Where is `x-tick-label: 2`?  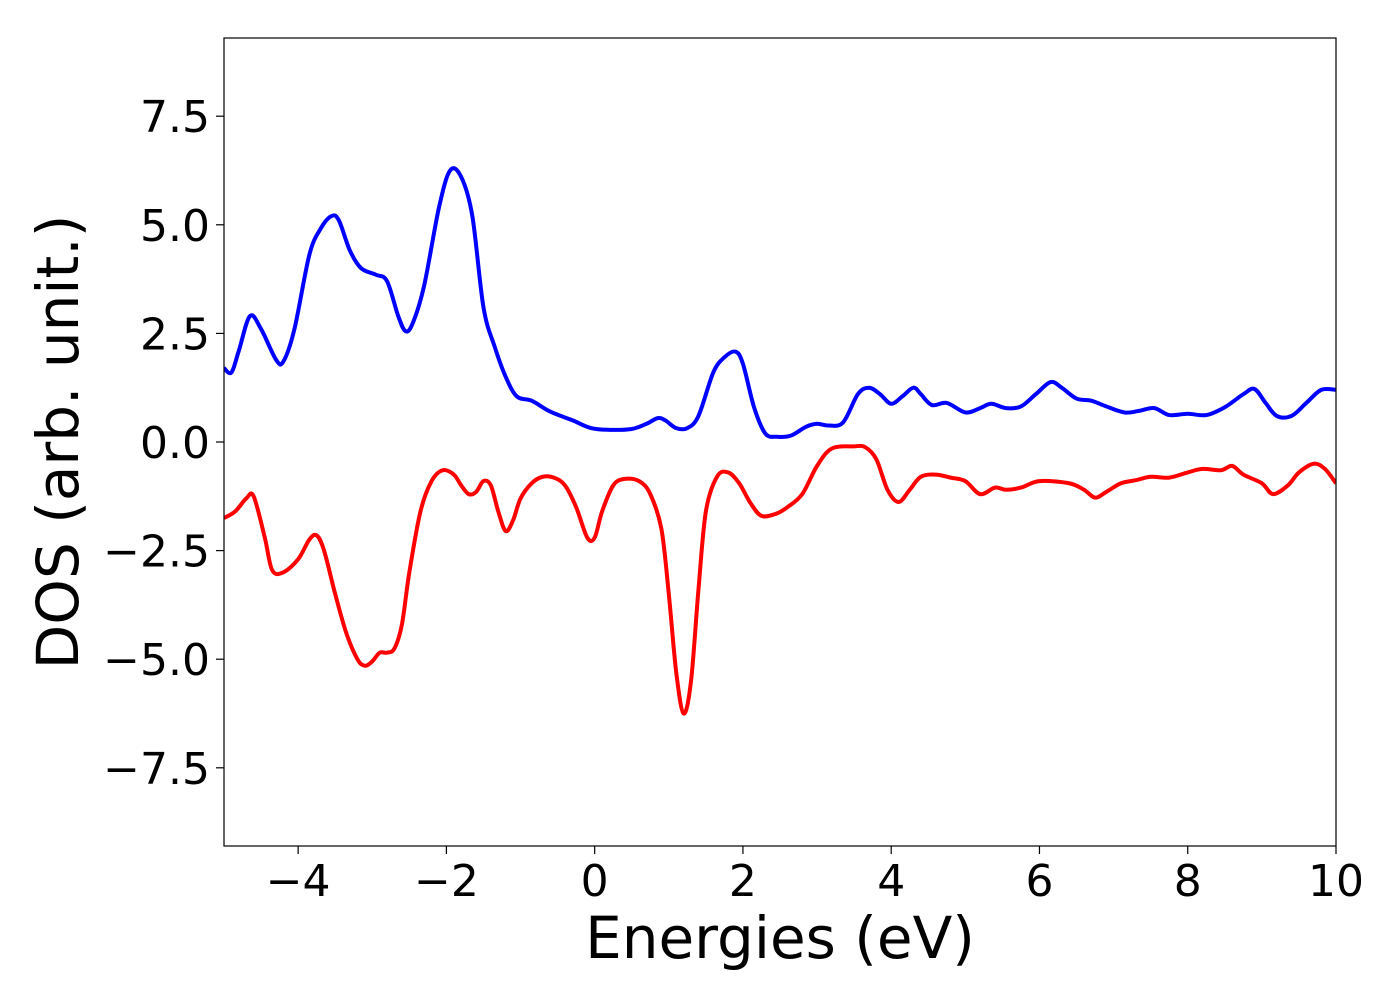 x-tick-label: 2 is located at coordinates (743, 881).